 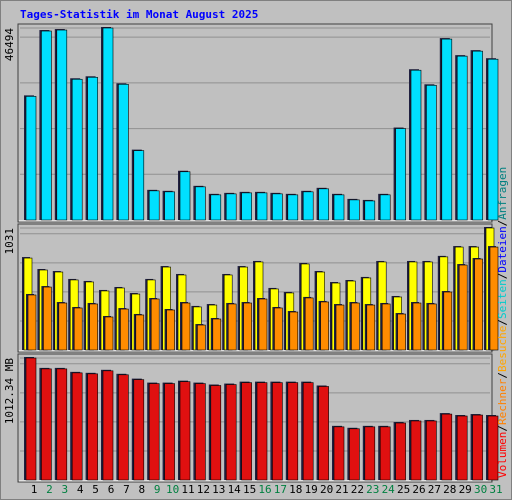 I want to click on x-tick-label: 27, so click(x=434, y=489).